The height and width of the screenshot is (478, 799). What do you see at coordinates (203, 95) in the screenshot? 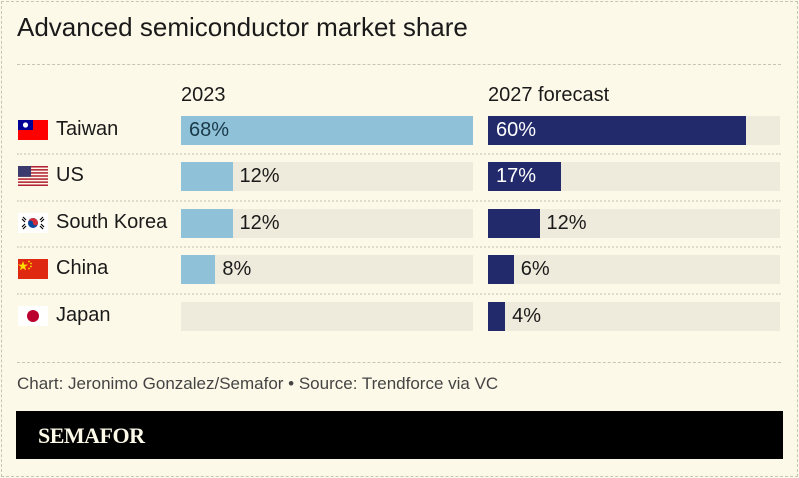
I see `column-header-2023: 2023` at bounding box center [203, 95].